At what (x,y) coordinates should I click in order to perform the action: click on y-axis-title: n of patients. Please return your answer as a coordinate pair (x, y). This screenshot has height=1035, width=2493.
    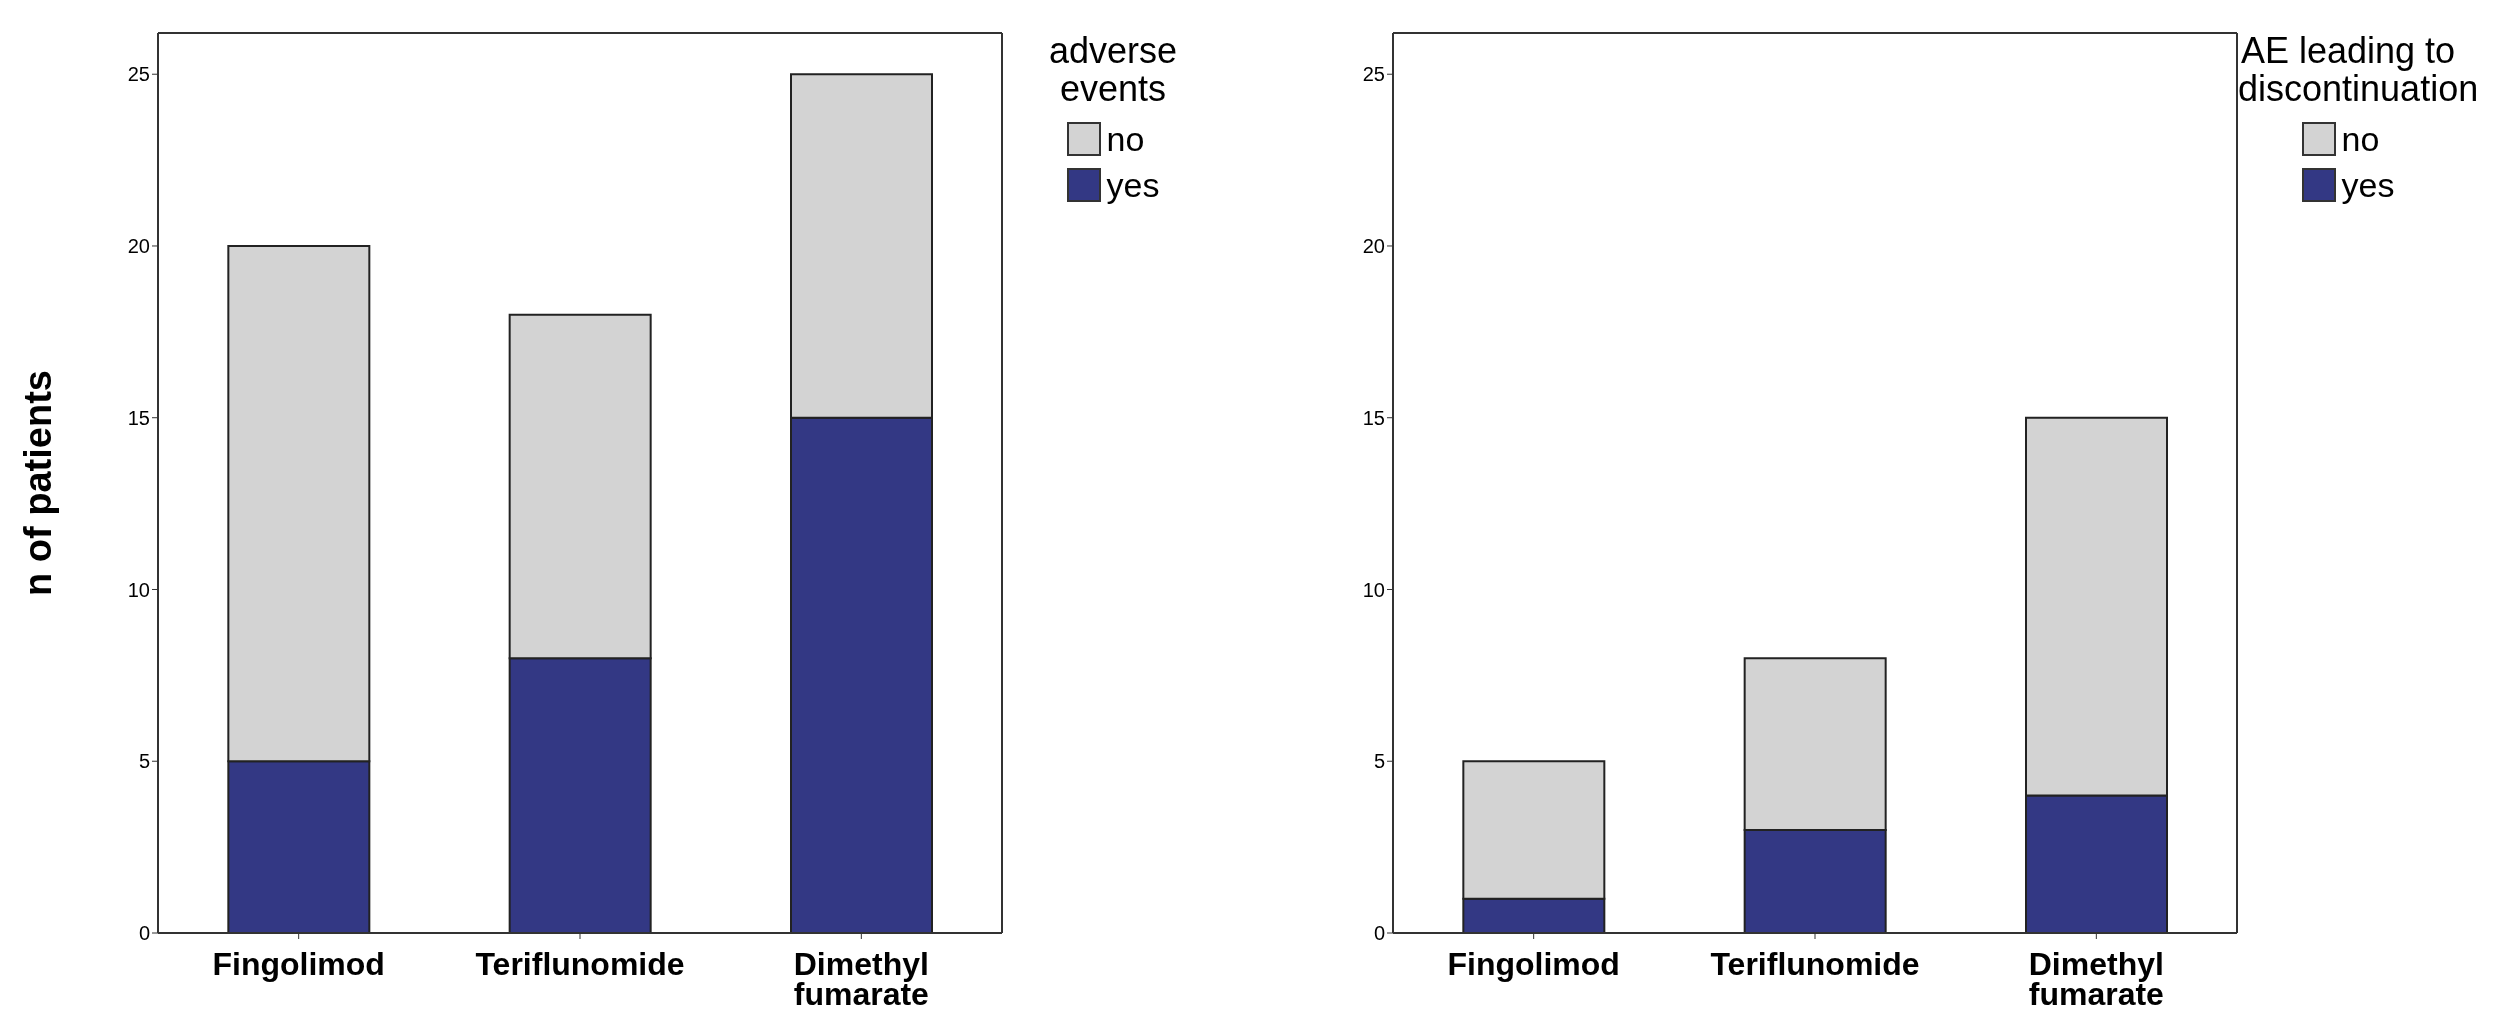
    Looking at the image, I should click on (38, 483).